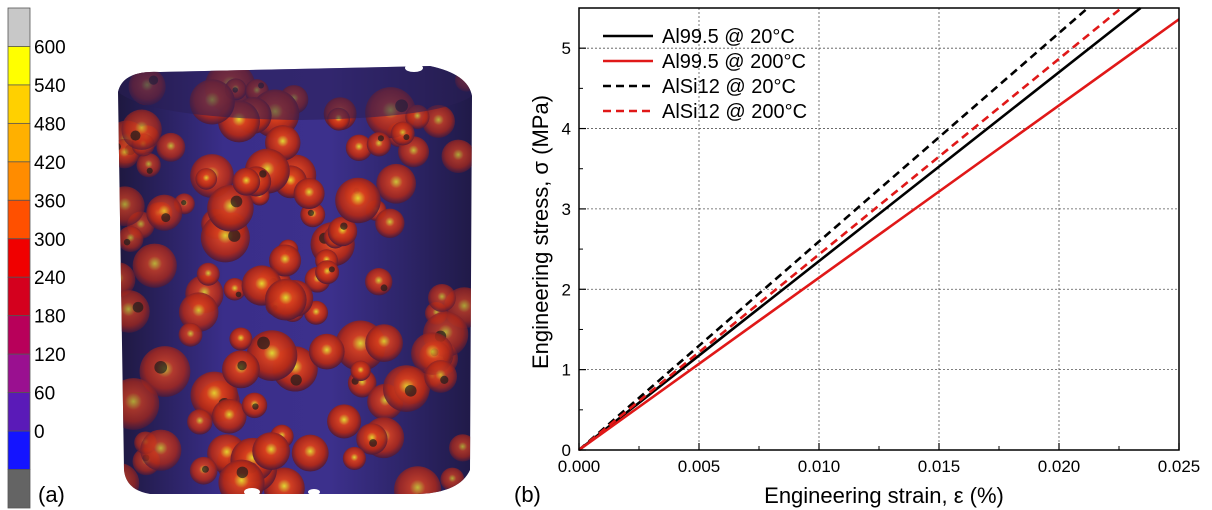  What do you see at coordinates (566, 450) in the screenshot?
I see `y-tick-label: 0` at bounding box center [566, 450].